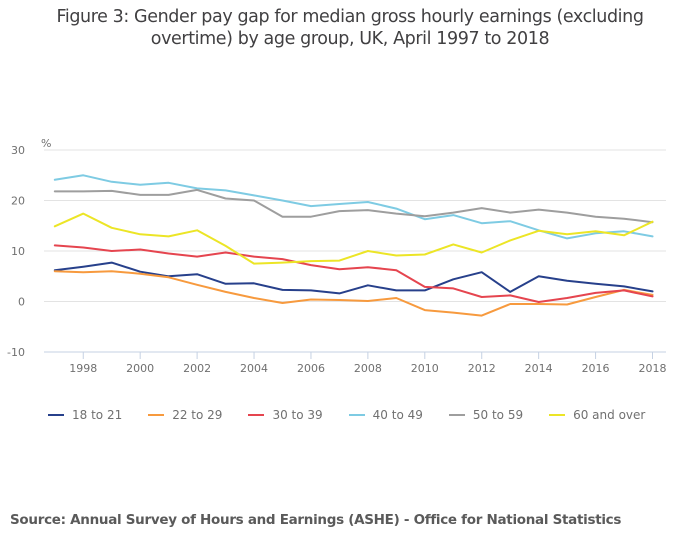 This screenshot has width=700, height=549. I want to click on x-tick-label: 2008, so click(368, 368).